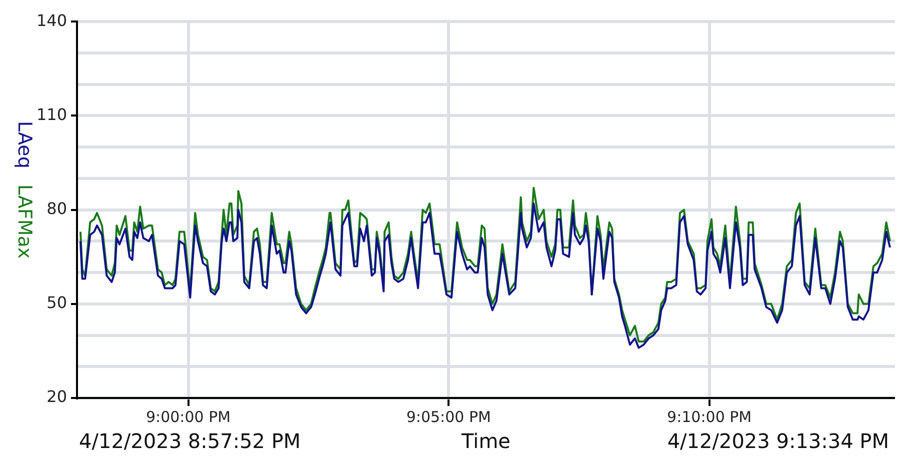 Image resolution: width=903 pixels, height=456 pixels. Describe the element at coordinates (56, 302) in the screenshot. I see `y-tick-label: 50` at that location.